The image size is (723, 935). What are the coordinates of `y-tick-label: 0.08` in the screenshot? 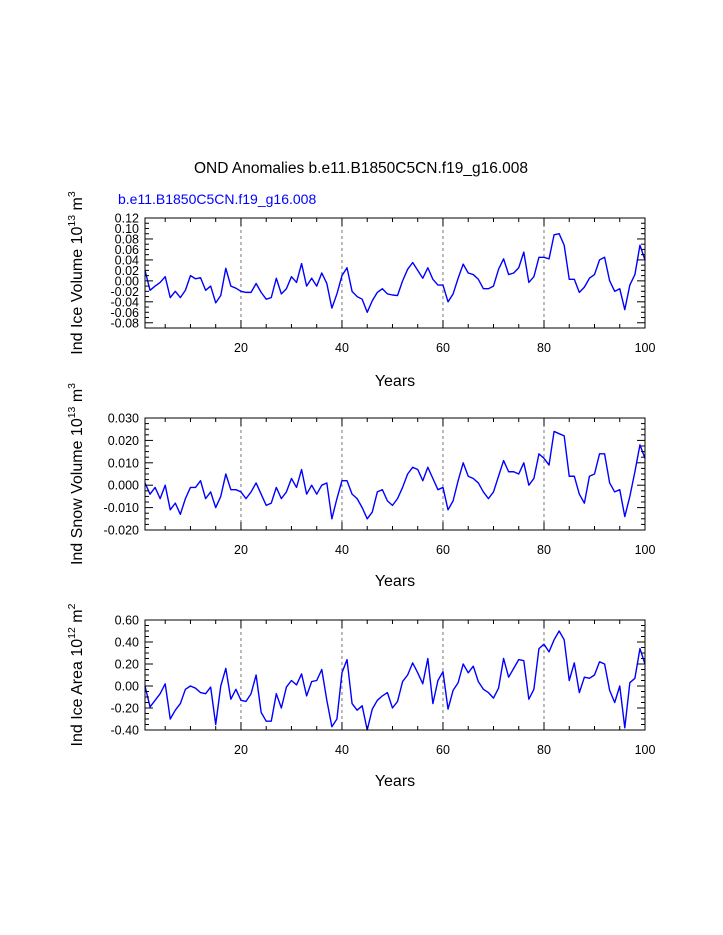 It's located at (127, 239).